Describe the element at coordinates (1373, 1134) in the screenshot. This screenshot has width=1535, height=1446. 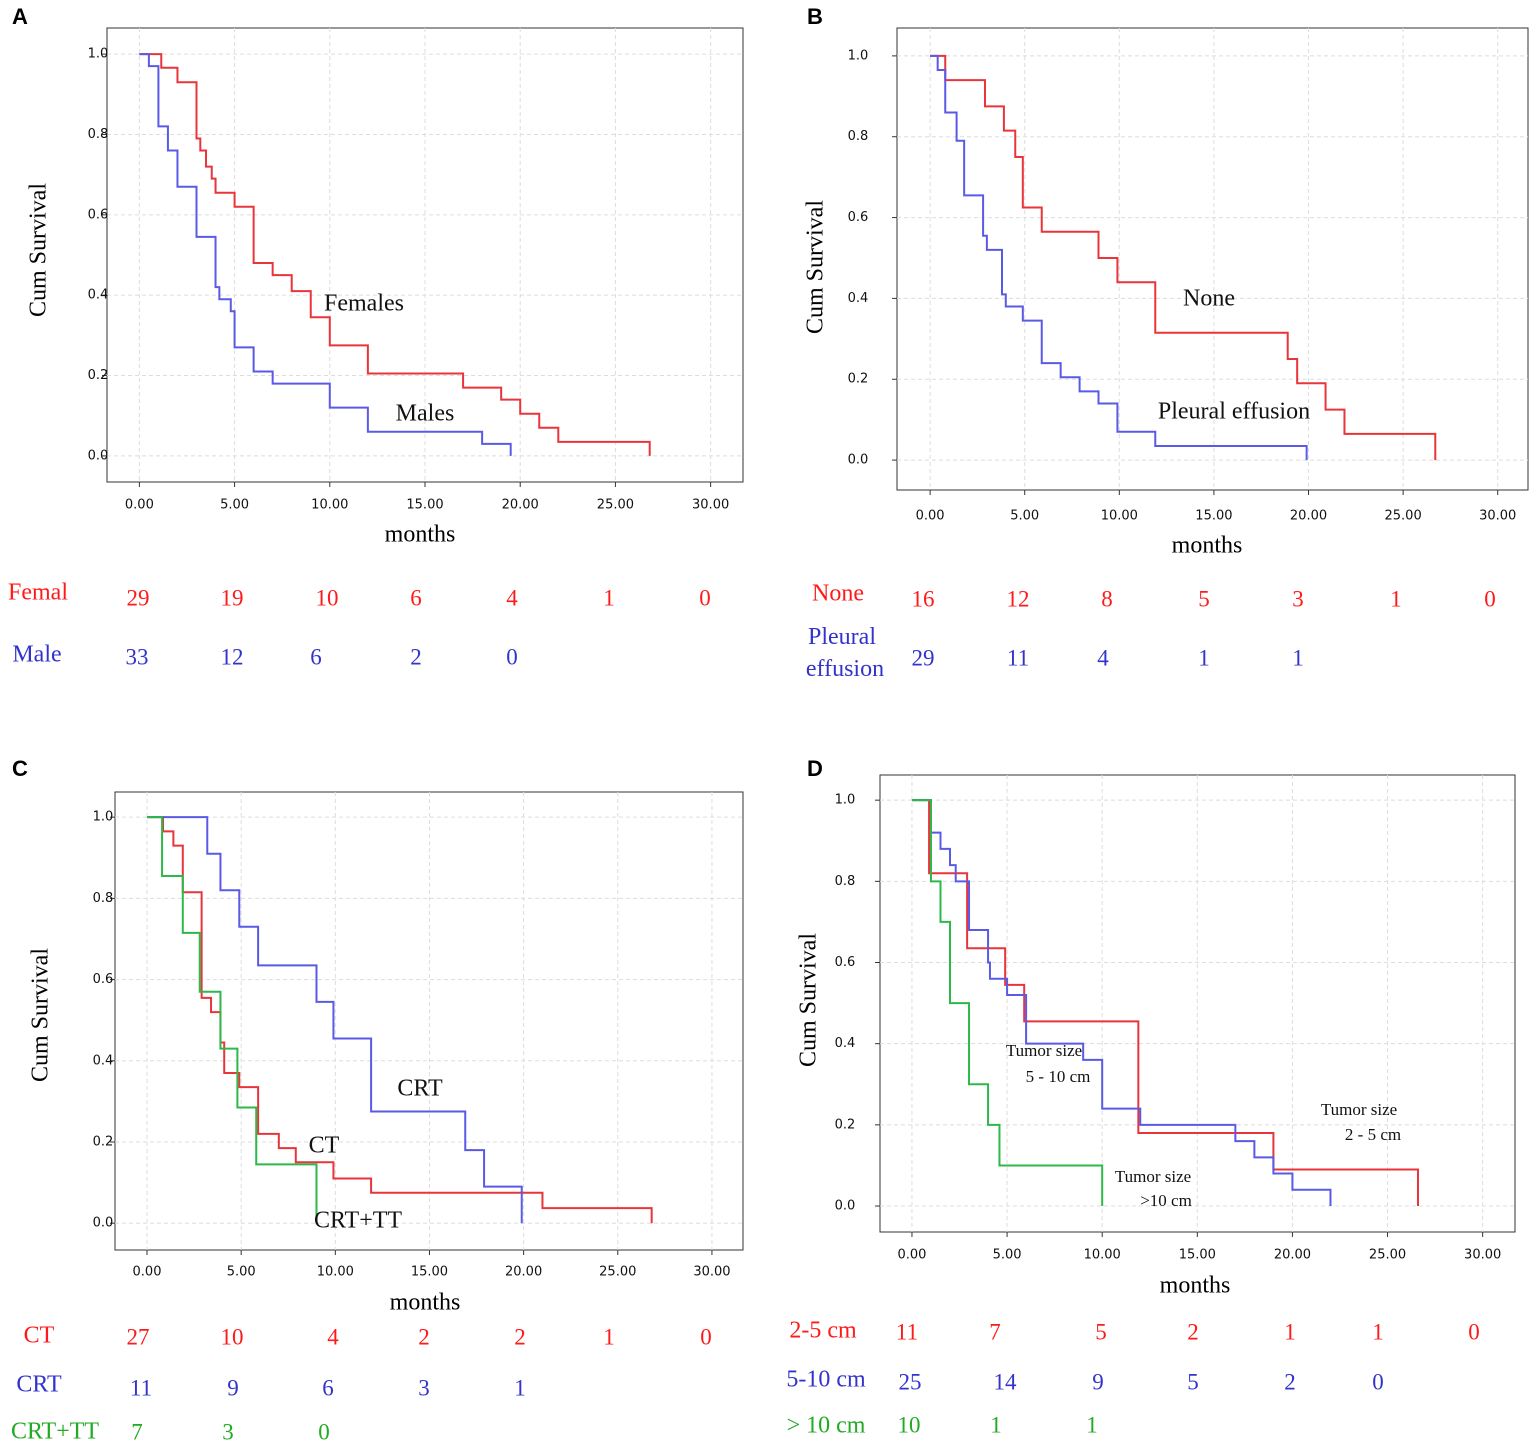
I see `curve-label: 2 - 5 cm` at that location.